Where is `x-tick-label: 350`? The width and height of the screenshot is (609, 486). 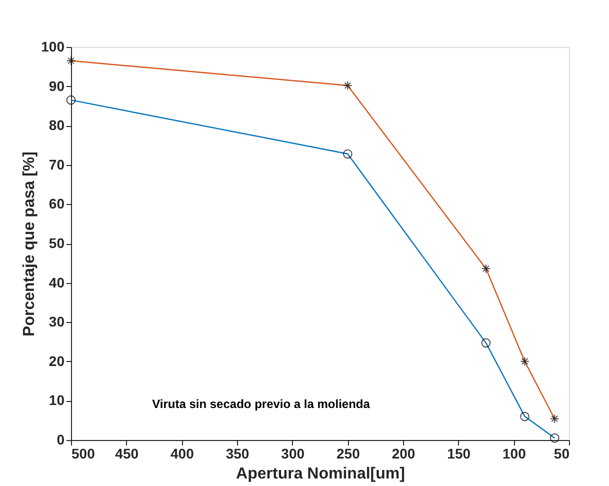 x-tick-label: 350 is located at coordinates (238, 454).